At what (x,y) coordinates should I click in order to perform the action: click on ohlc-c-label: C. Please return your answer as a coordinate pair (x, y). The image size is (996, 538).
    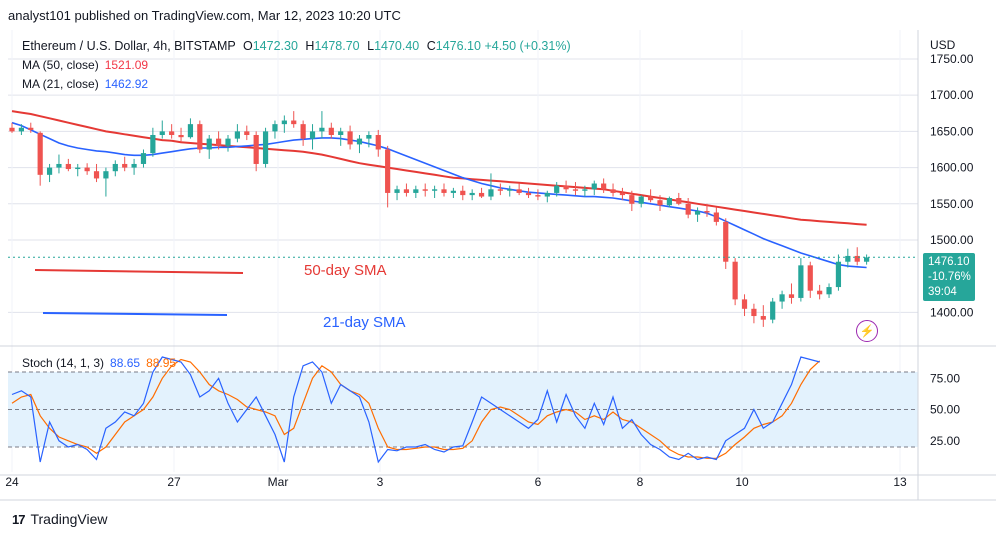
    Looking at the image, I should click on (431, 46).